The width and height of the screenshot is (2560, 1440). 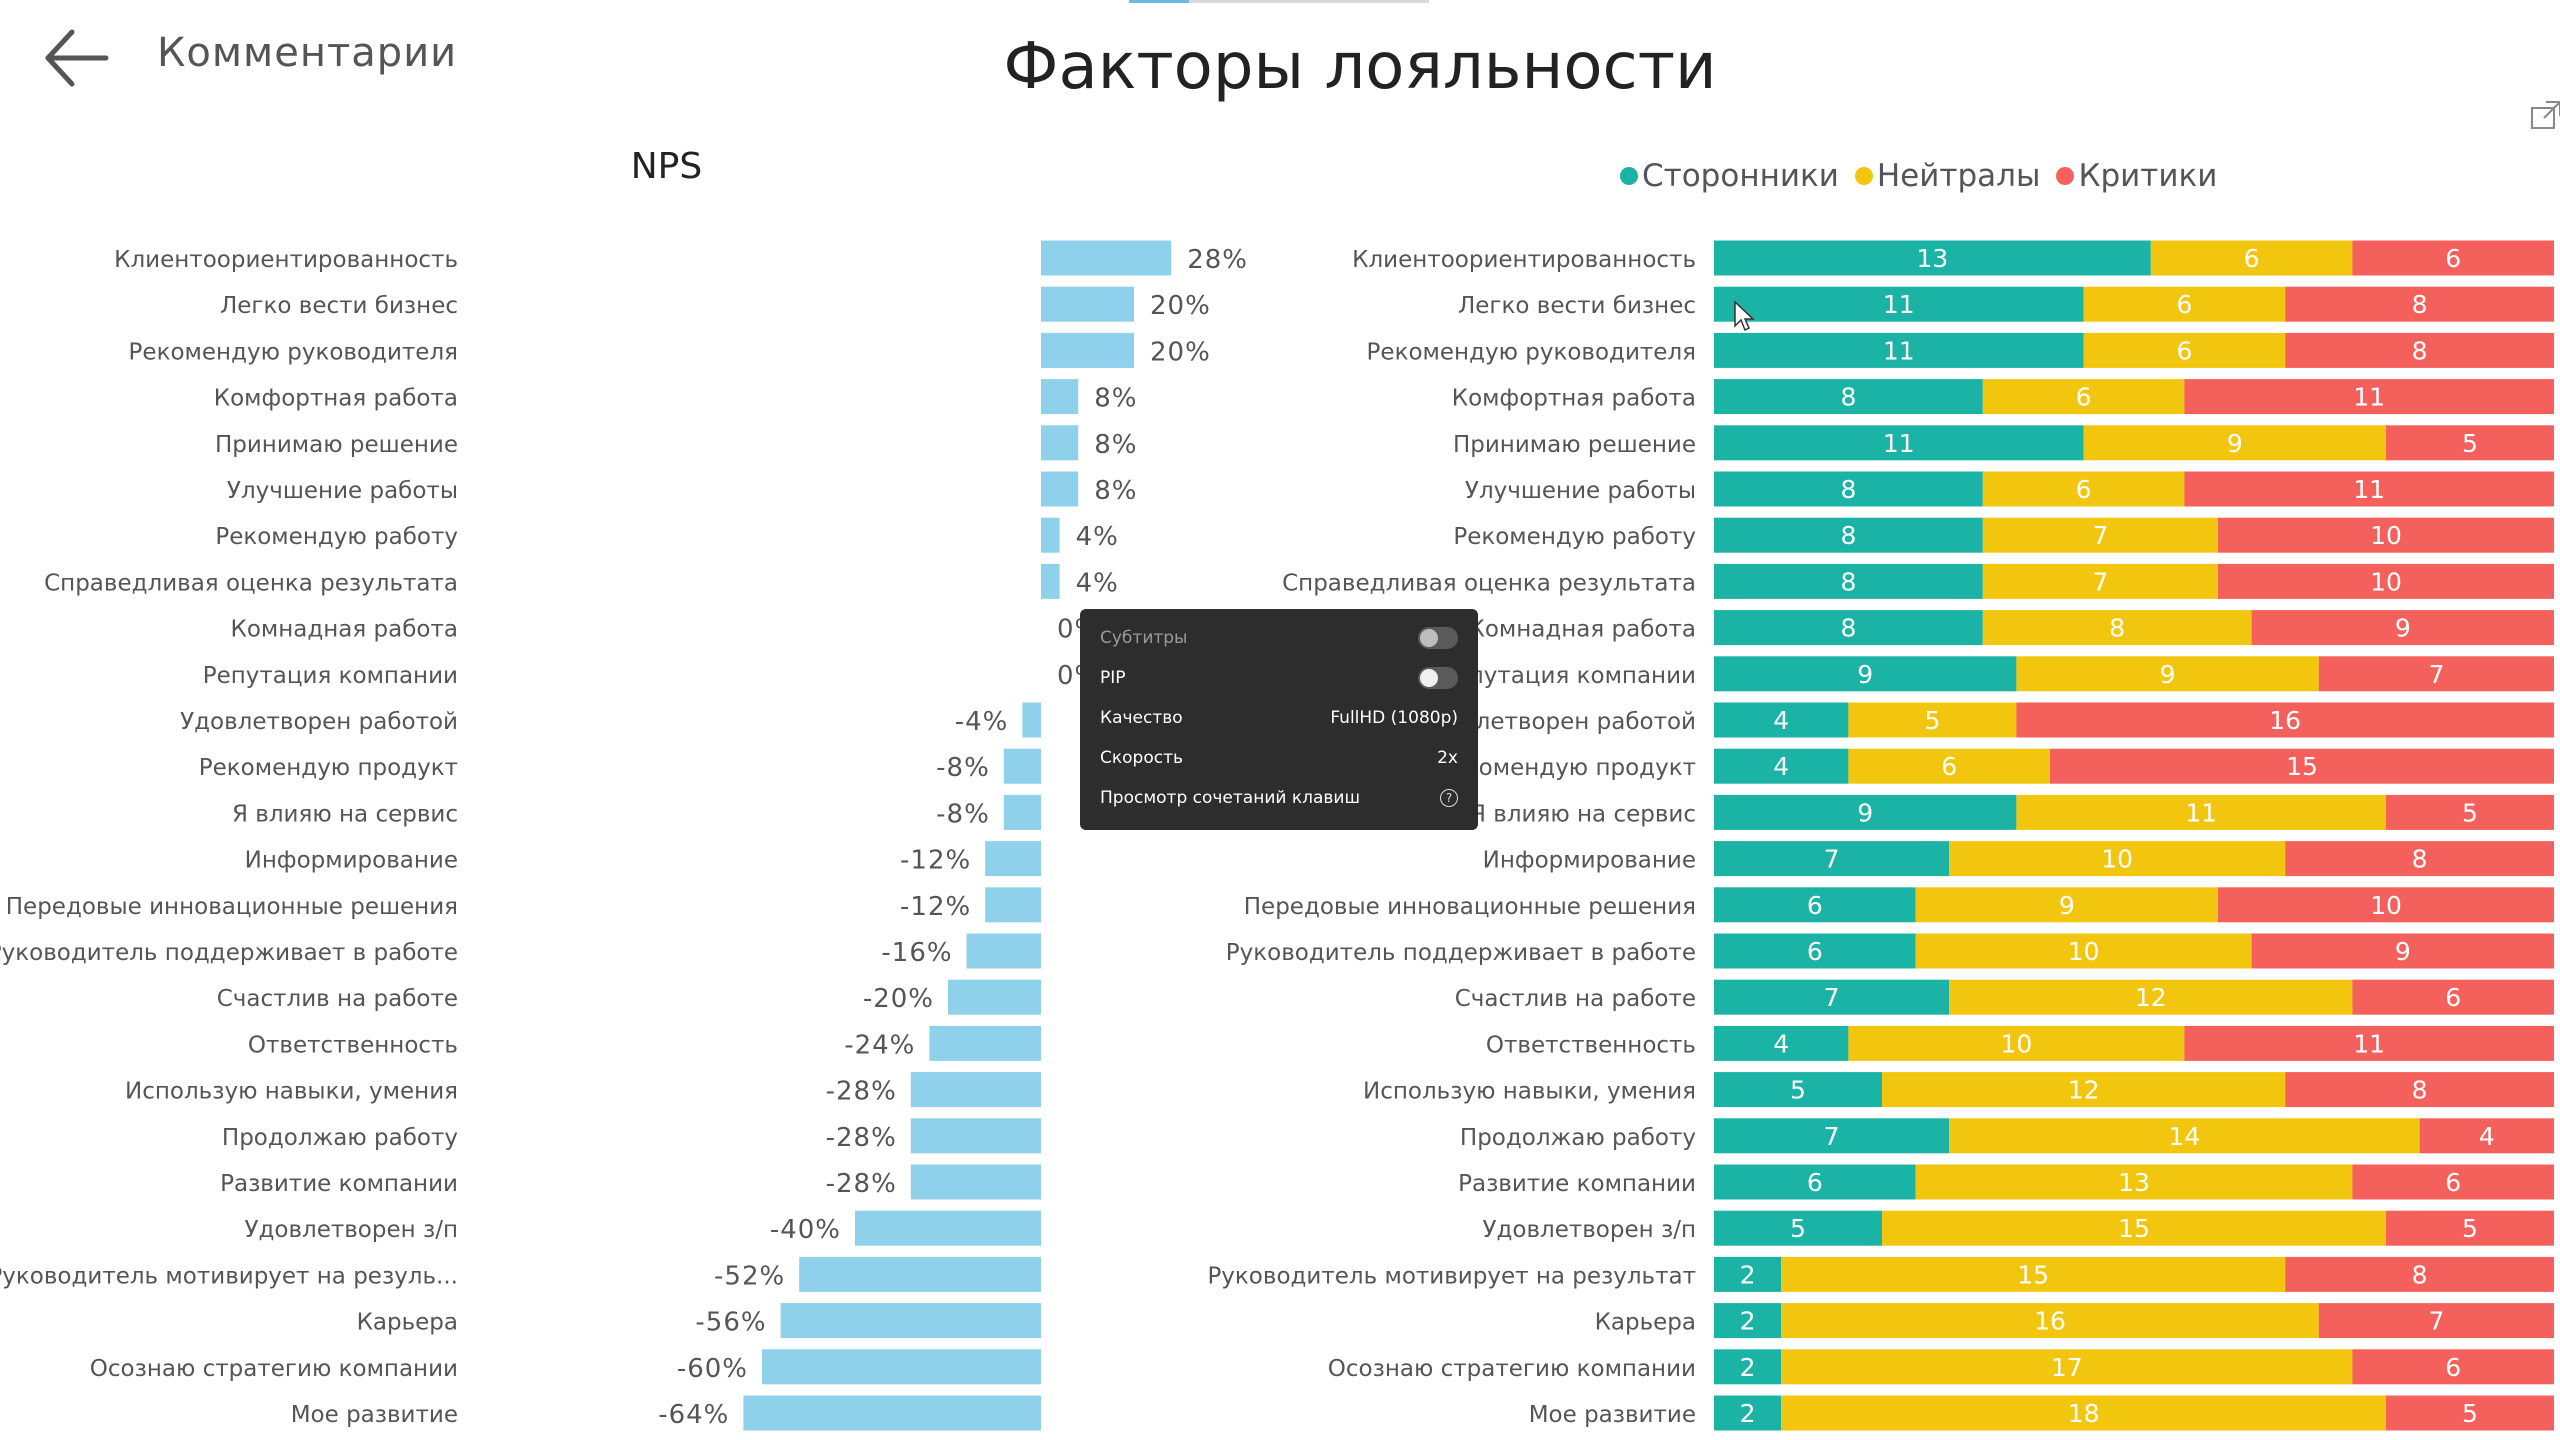 What do you see at coordinates (1217, 260) in the screenshot?
I see `nps-value-label: 28%` at bounding box center [1217, 260].